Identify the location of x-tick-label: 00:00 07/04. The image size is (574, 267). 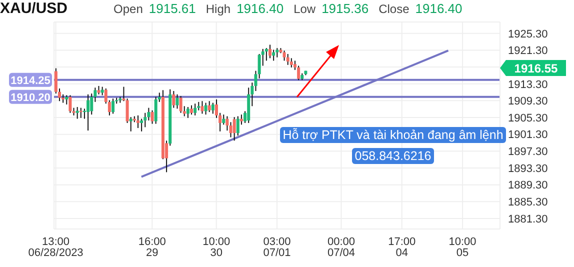
(341, 247).